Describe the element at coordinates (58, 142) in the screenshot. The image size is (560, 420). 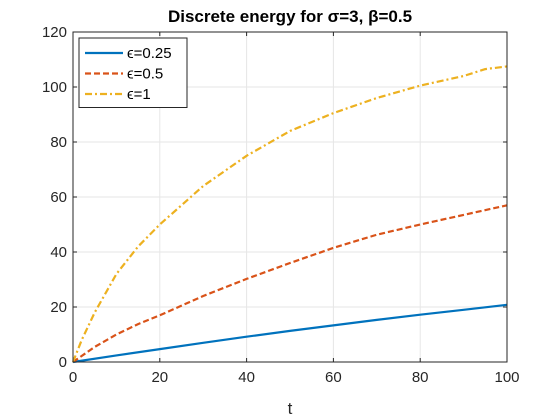
I see `y-tick-label: 80` at that location.